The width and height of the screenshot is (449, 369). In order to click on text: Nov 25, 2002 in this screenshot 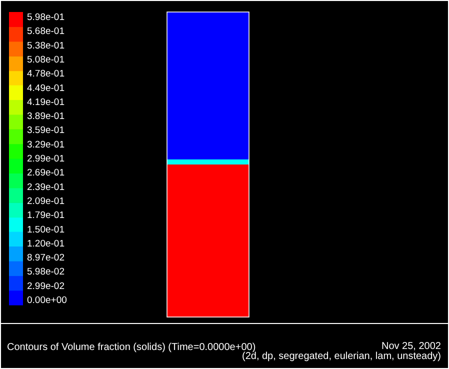, I will do `click(412, 346)`.